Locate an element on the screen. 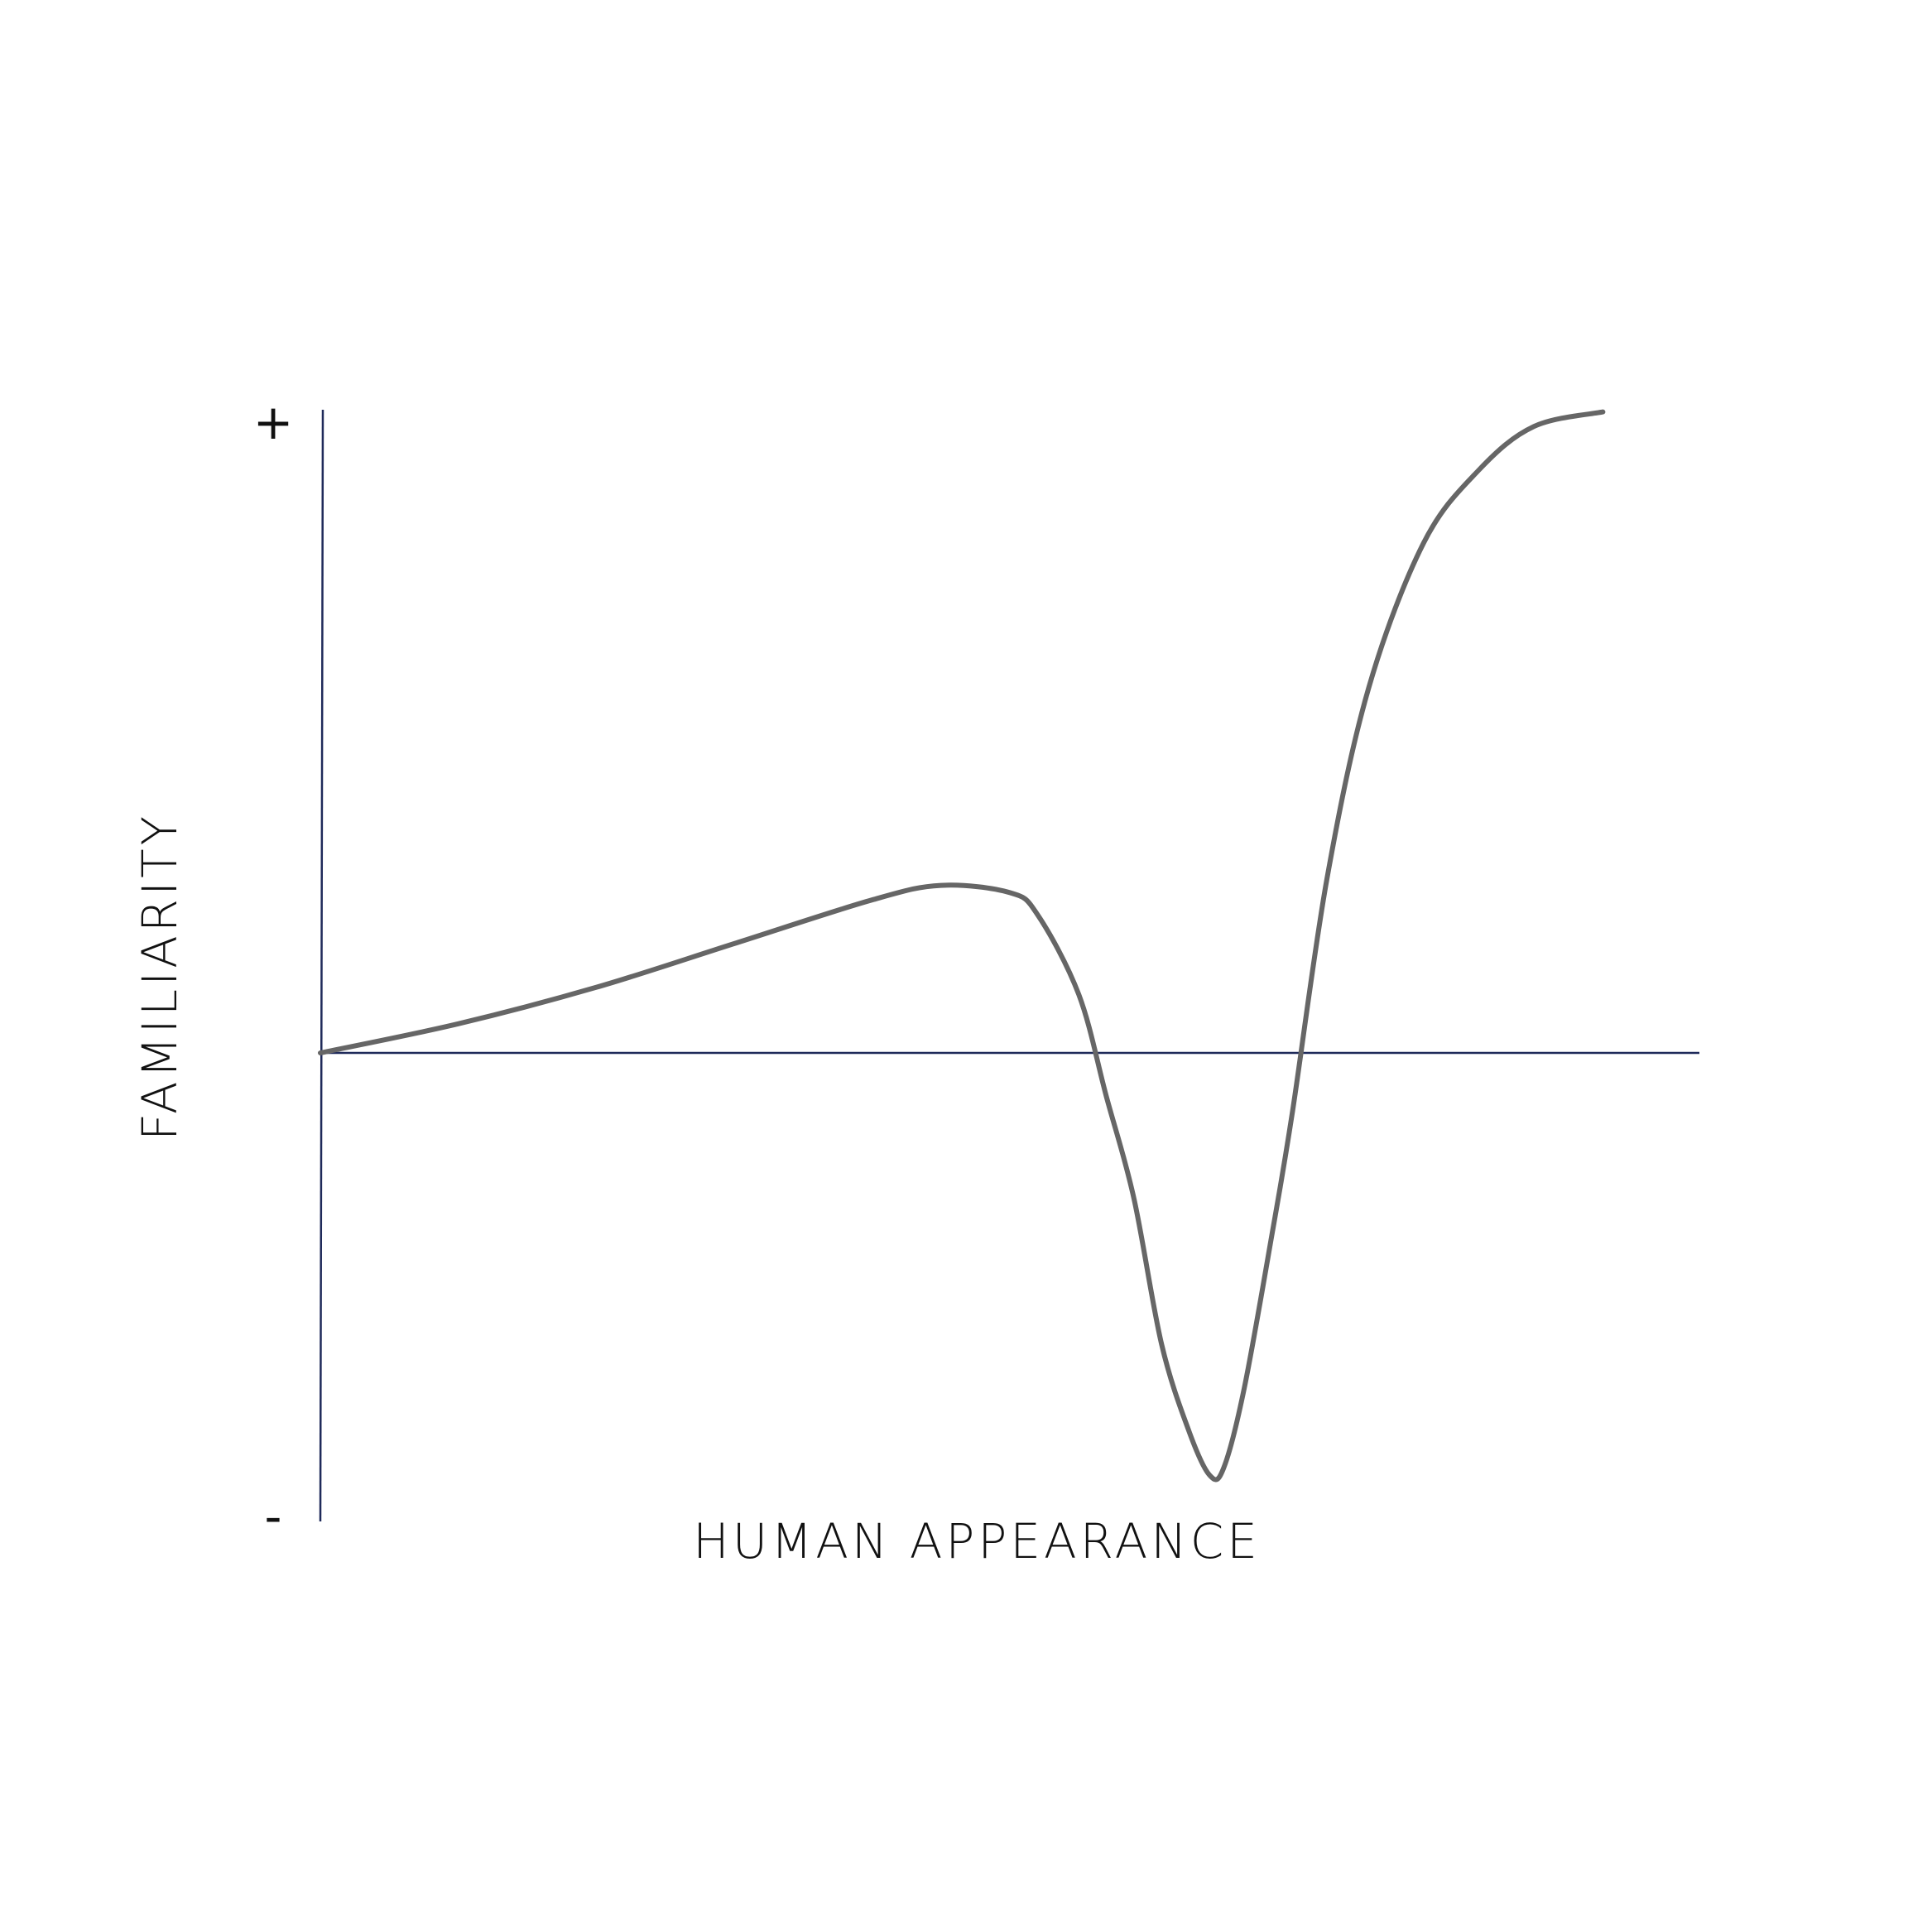 Image resolution: width=1932 pixels, height=1932 pixels. y-axis is located at coordinates (321, 965).